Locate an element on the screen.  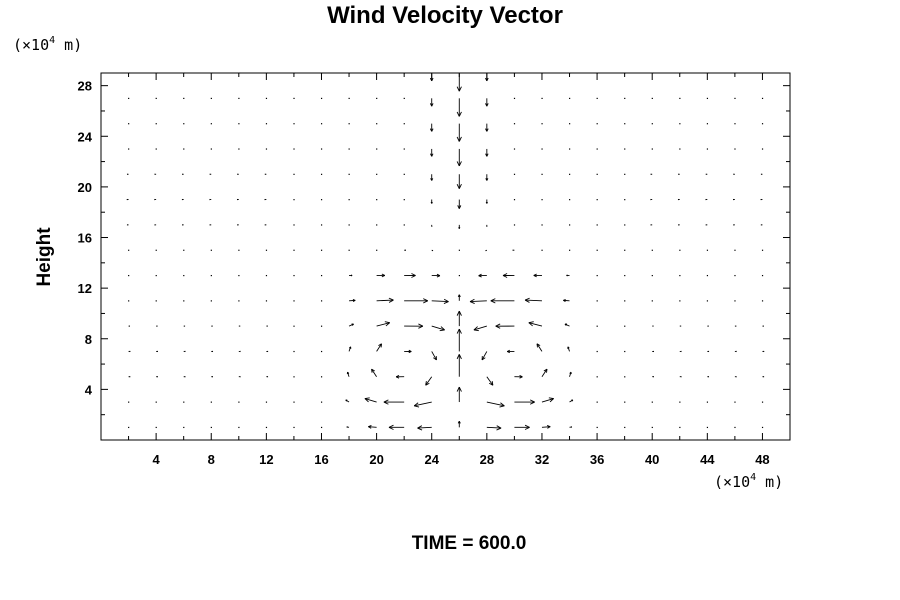
x-tick-label: 16 is located at coordinates (321, 459).